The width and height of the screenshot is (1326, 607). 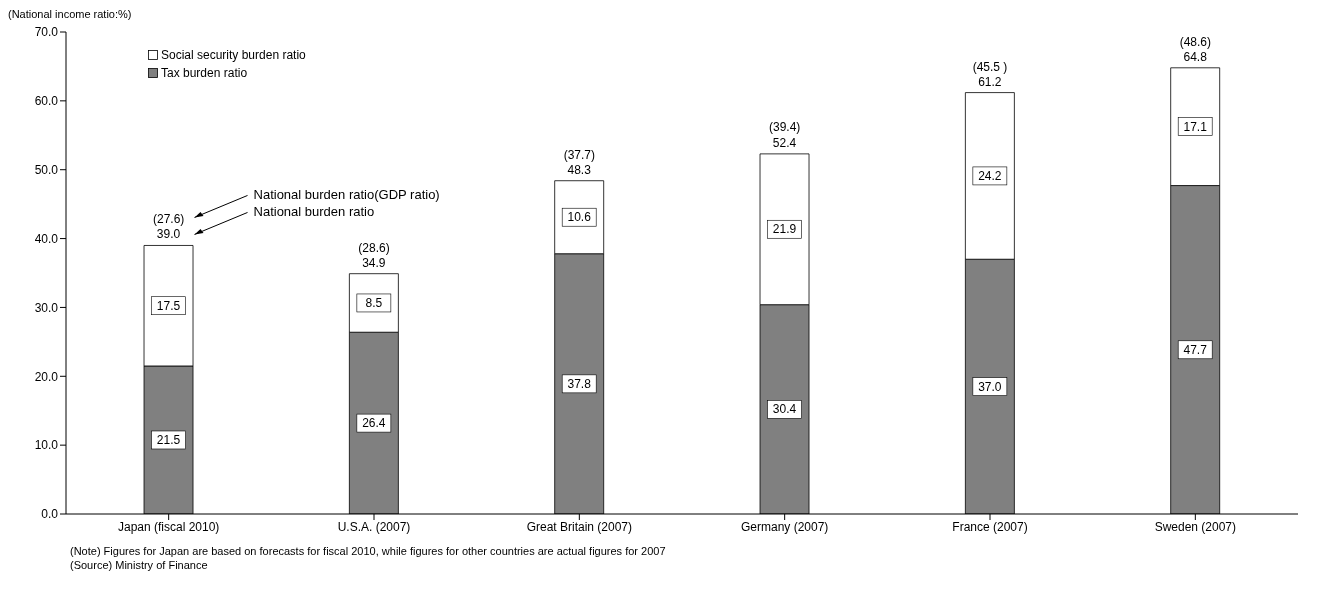 What do you see at coordinates (314, 212) in the screenshot?
I see `annotation: National burden ratio` at bounding box center [314, 212].